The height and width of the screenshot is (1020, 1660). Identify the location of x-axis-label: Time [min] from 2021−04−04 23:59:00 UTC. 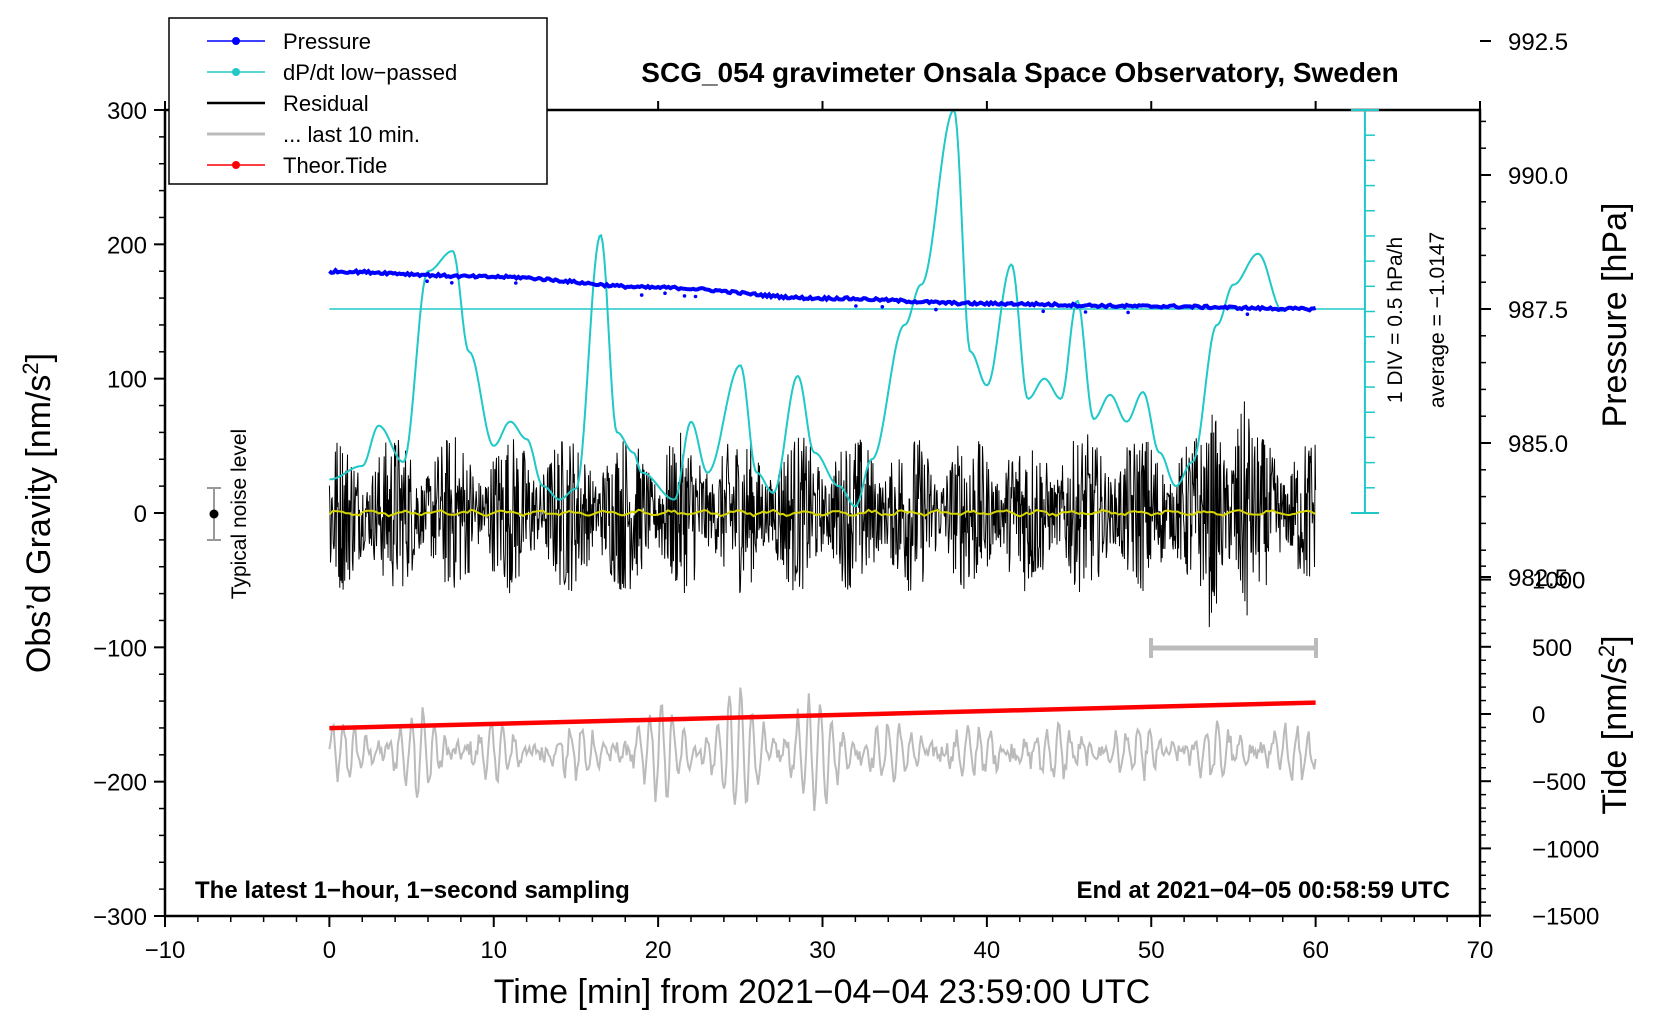
(822, 992).